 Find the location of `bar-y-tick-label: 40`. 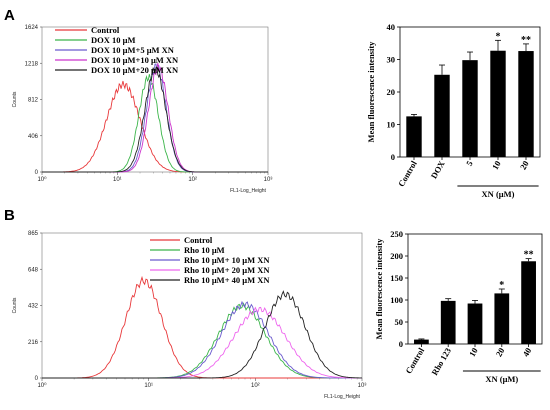

bar-y-tick-label: 40 is located at coordinates (391, 27).